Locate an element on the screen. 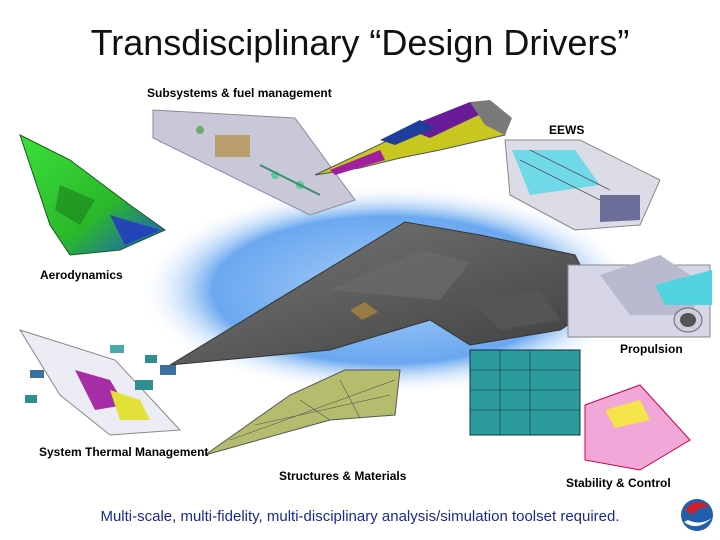 The width and height of the screenshot is (720, 540). label-stability-control: Stability & Control is located at coordinates (618, 483).